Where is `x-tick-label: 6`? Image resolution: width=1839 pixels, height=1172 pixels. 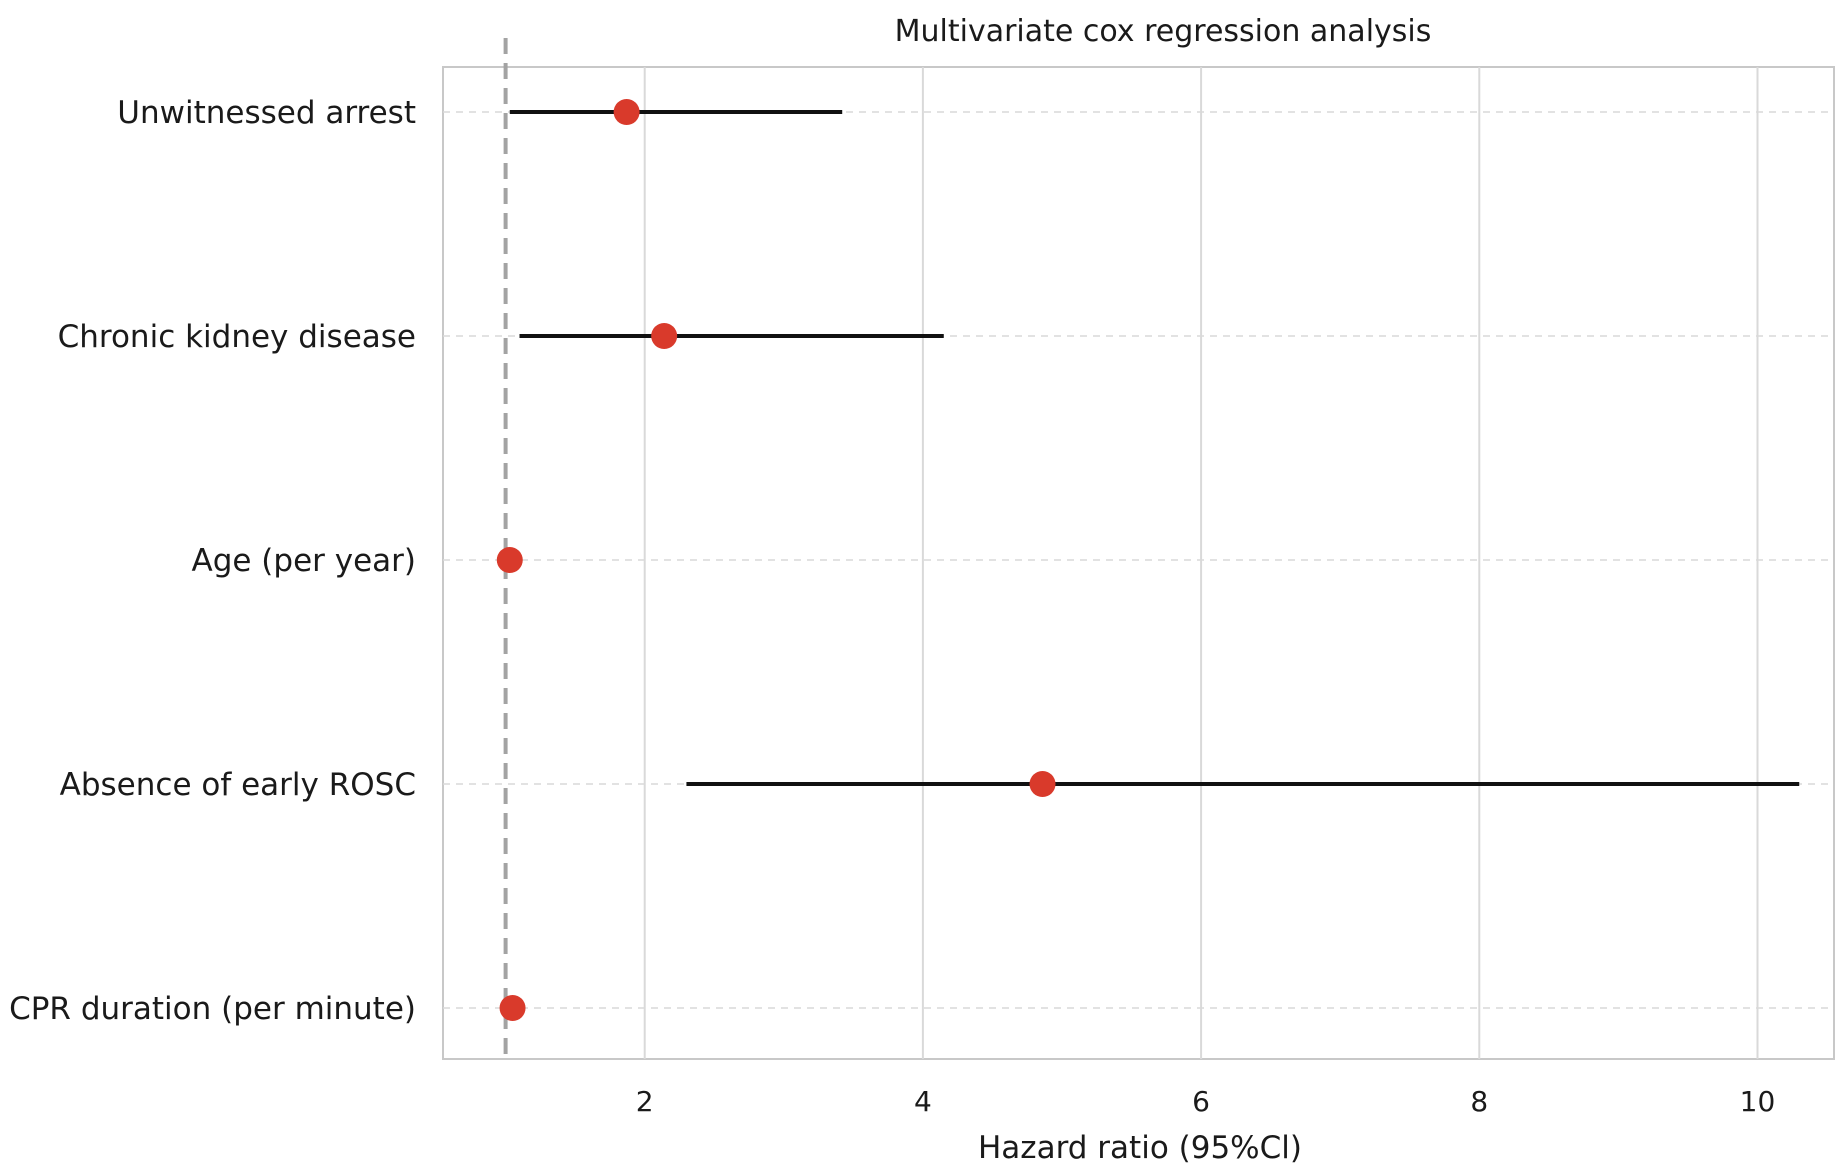 x-tick-label: 6 is located at coordinates (1201, 1101).